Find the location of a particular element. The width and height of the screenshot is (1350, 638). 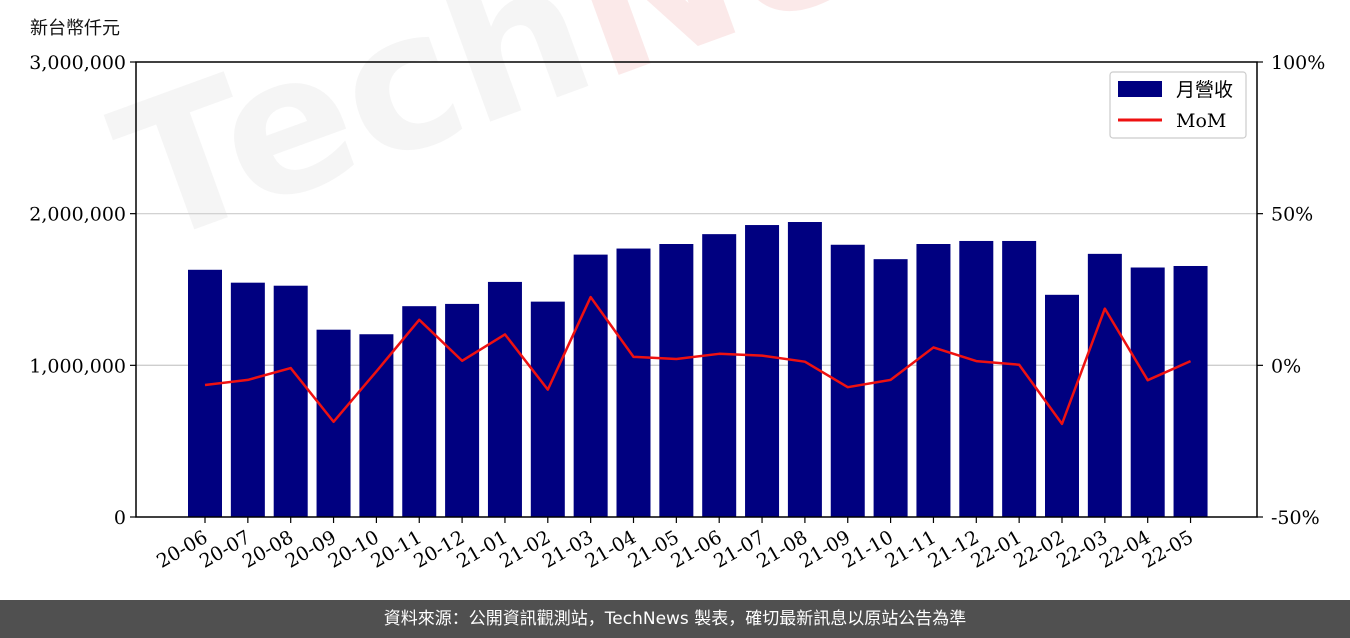

y-right-tick-label: 0% is located at coordinates (1286, 366).